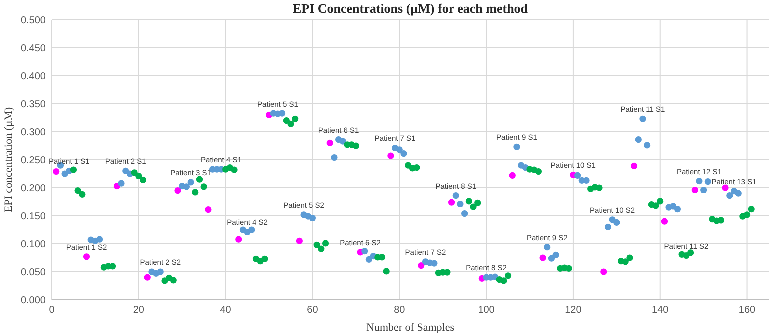 This screenshot has height=335, width=781. Describe the element at coordinates (9, 160) in the screenshot. I see `y-axis-title: EPI concentration (µM)` at that location.